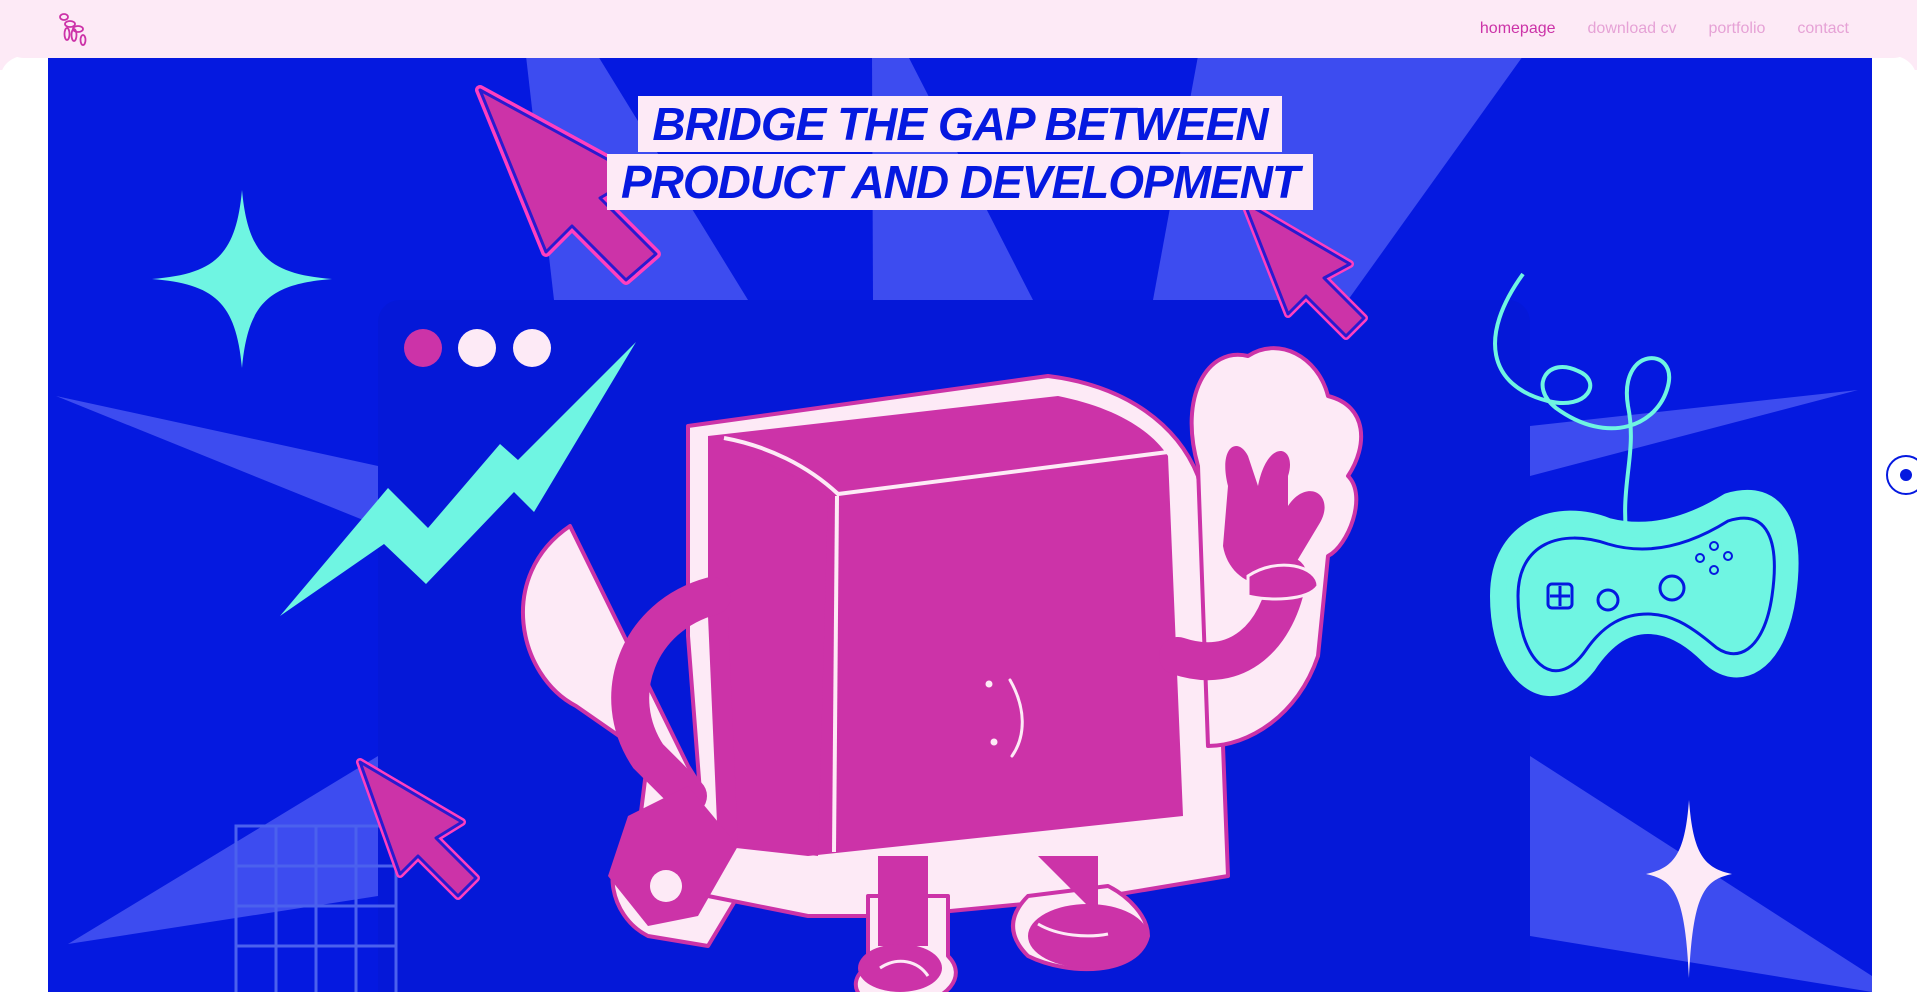 The width and height of the screenshot is (1917, 992). What do you see at coordinates (72, 28) in the screenshot?
I see `balloon-dog-logo` at bounding box center [72, 28].